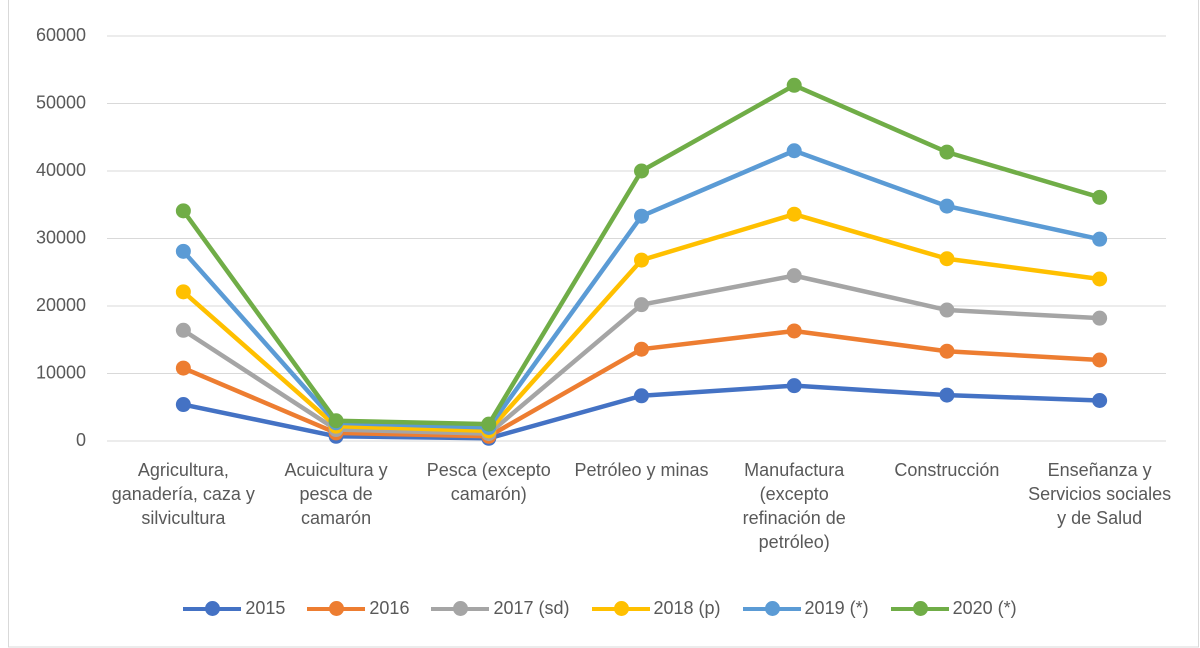  Describe the element at coordinates (81, 440) in the screenshot. I see `y-tick-label: 0` at that location.